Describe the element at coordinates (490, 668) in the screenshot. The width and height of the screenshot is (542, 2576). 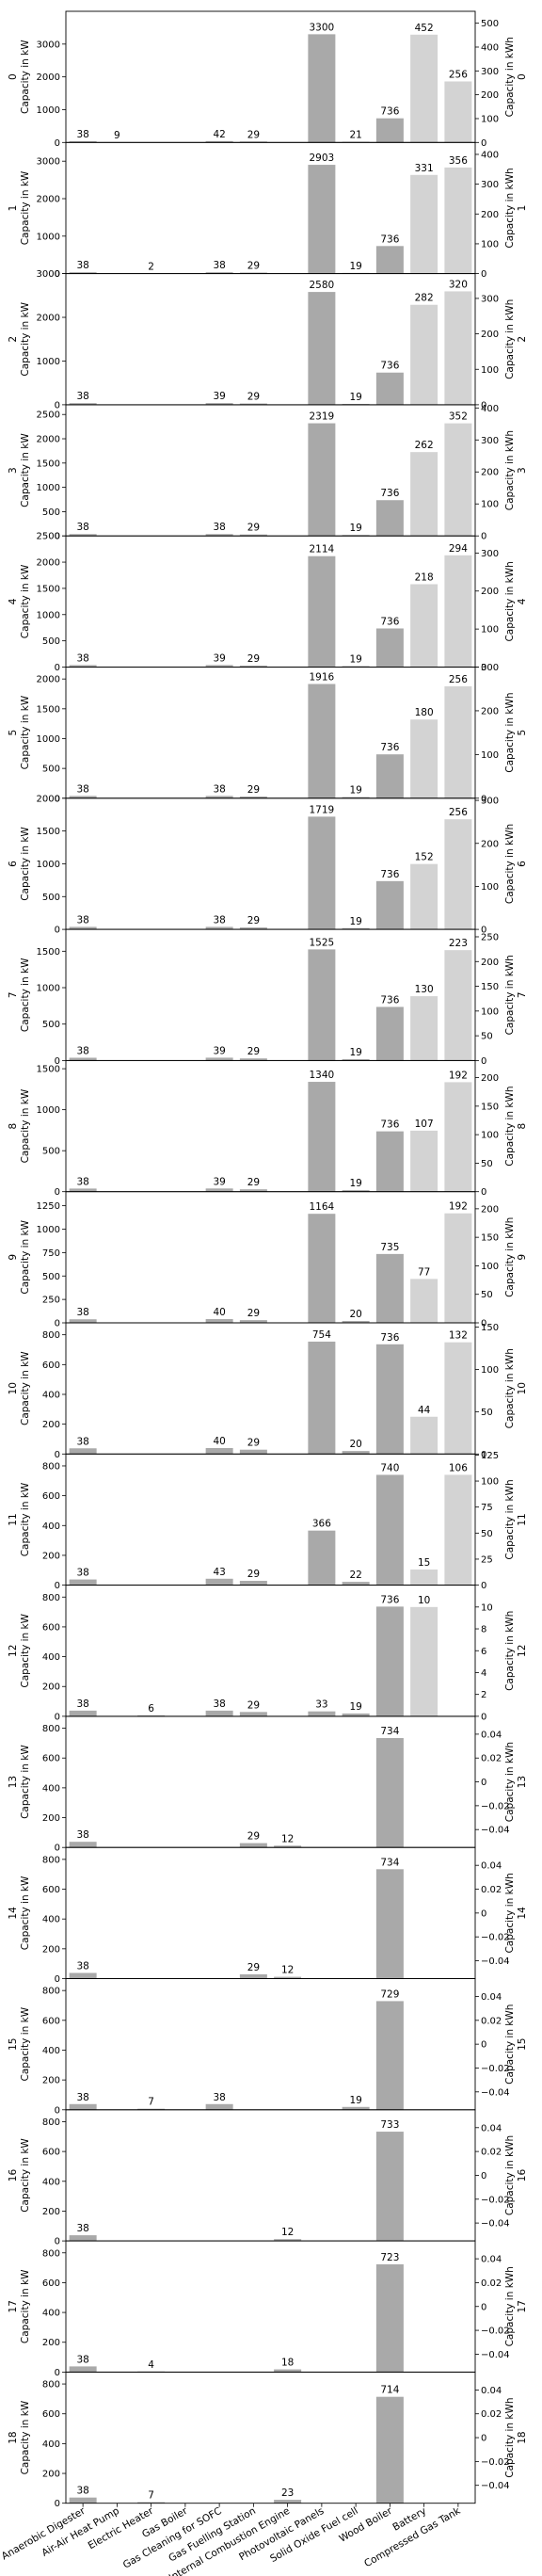
I see `right-tick-label: 300` at that location.